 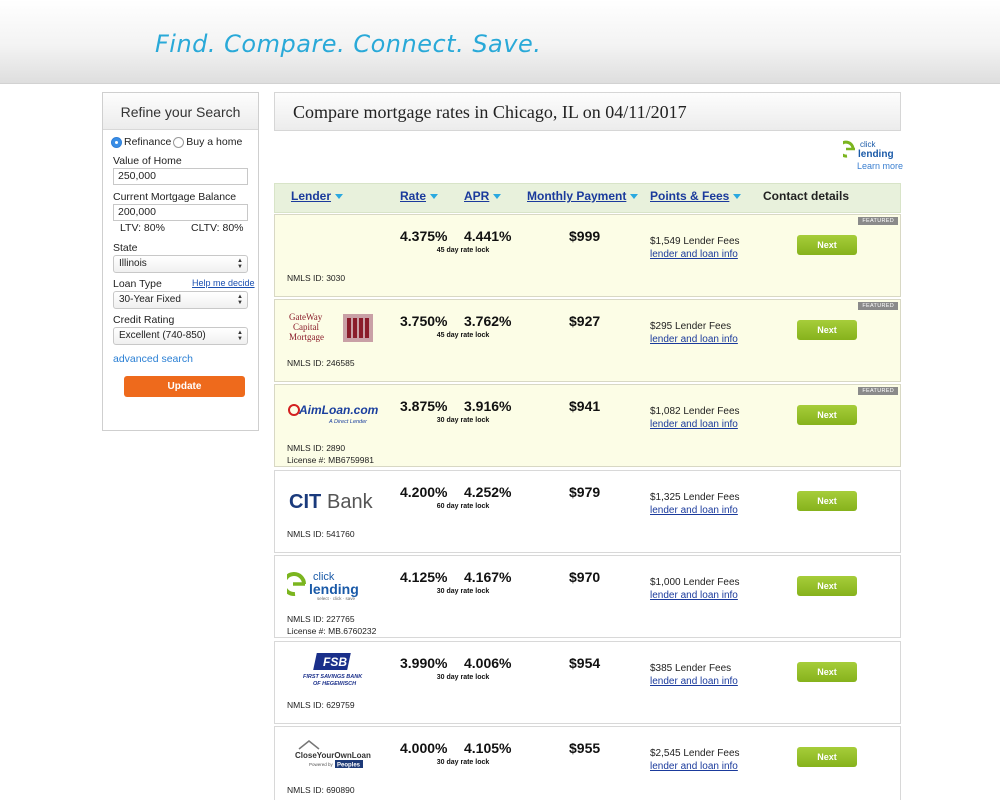 I want to click on gateway-capital-mortgage-logo: GateWay Capital Mortgage, so click(x=334, y=328).